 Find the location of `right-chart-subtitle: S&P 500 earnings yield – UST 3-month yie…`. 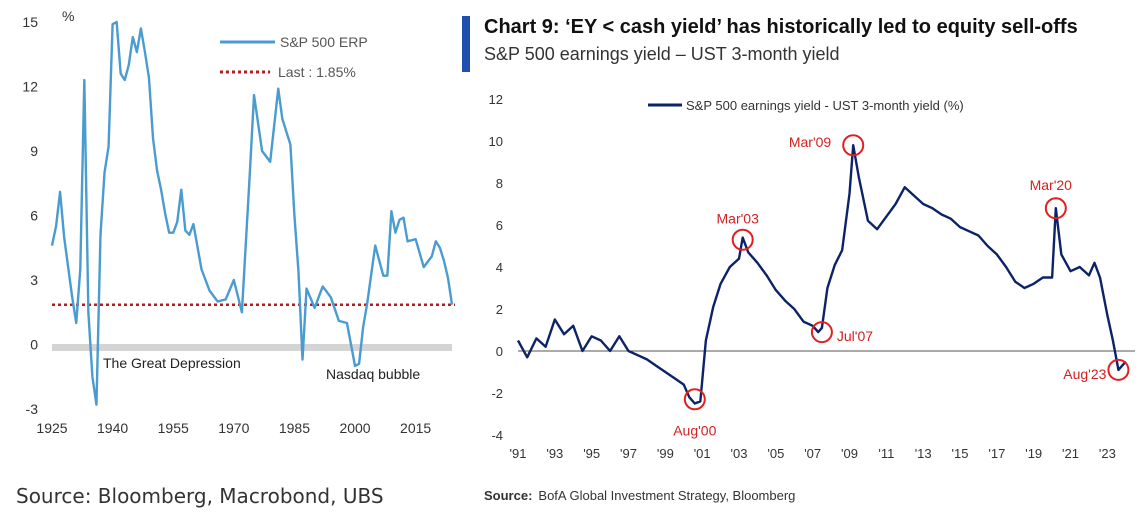

right-chart-subtitle: S&P 500 earnings yield – UST 3-month yie… is located at coordinates (662, 54).